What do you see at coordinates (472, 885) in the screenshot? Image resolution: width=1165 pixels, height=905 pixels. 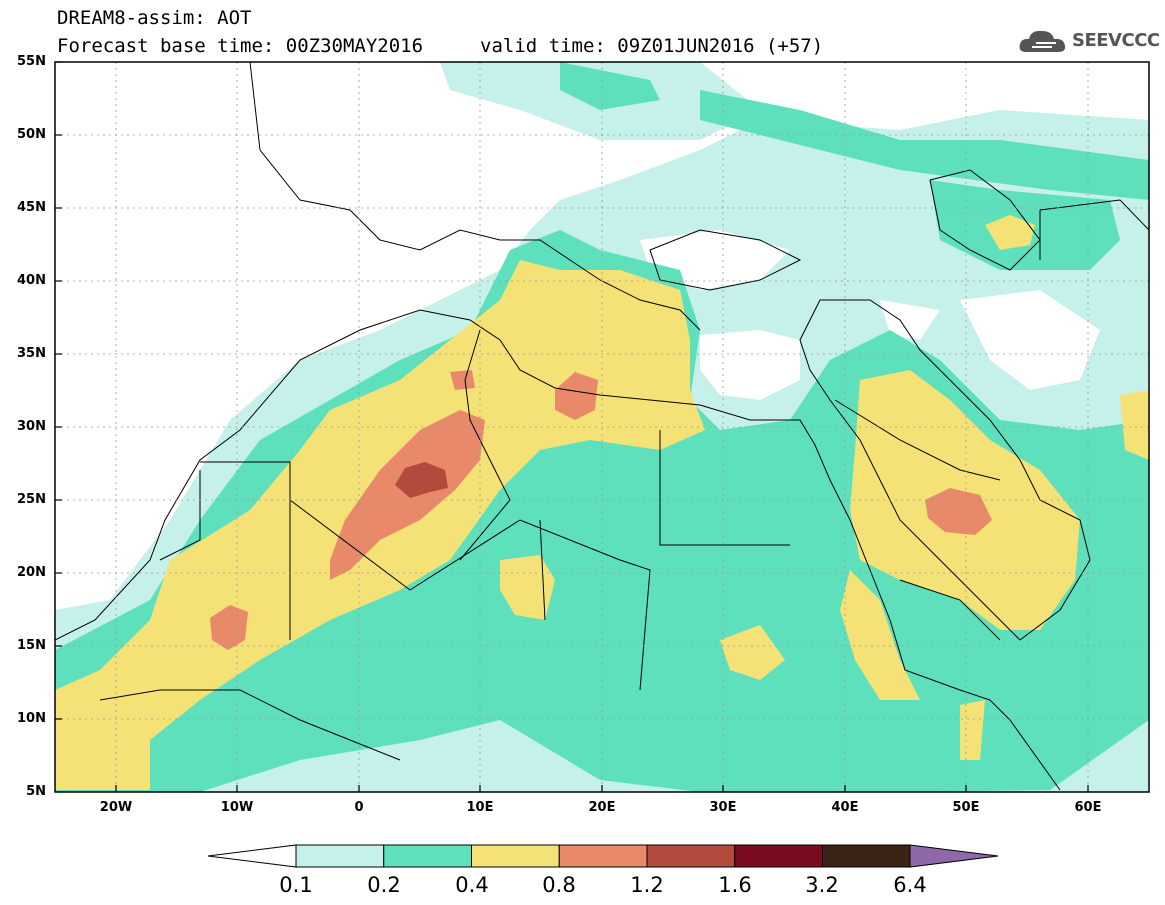 I see `colorbar-label: 0.4` at bounding box center [472, 885].